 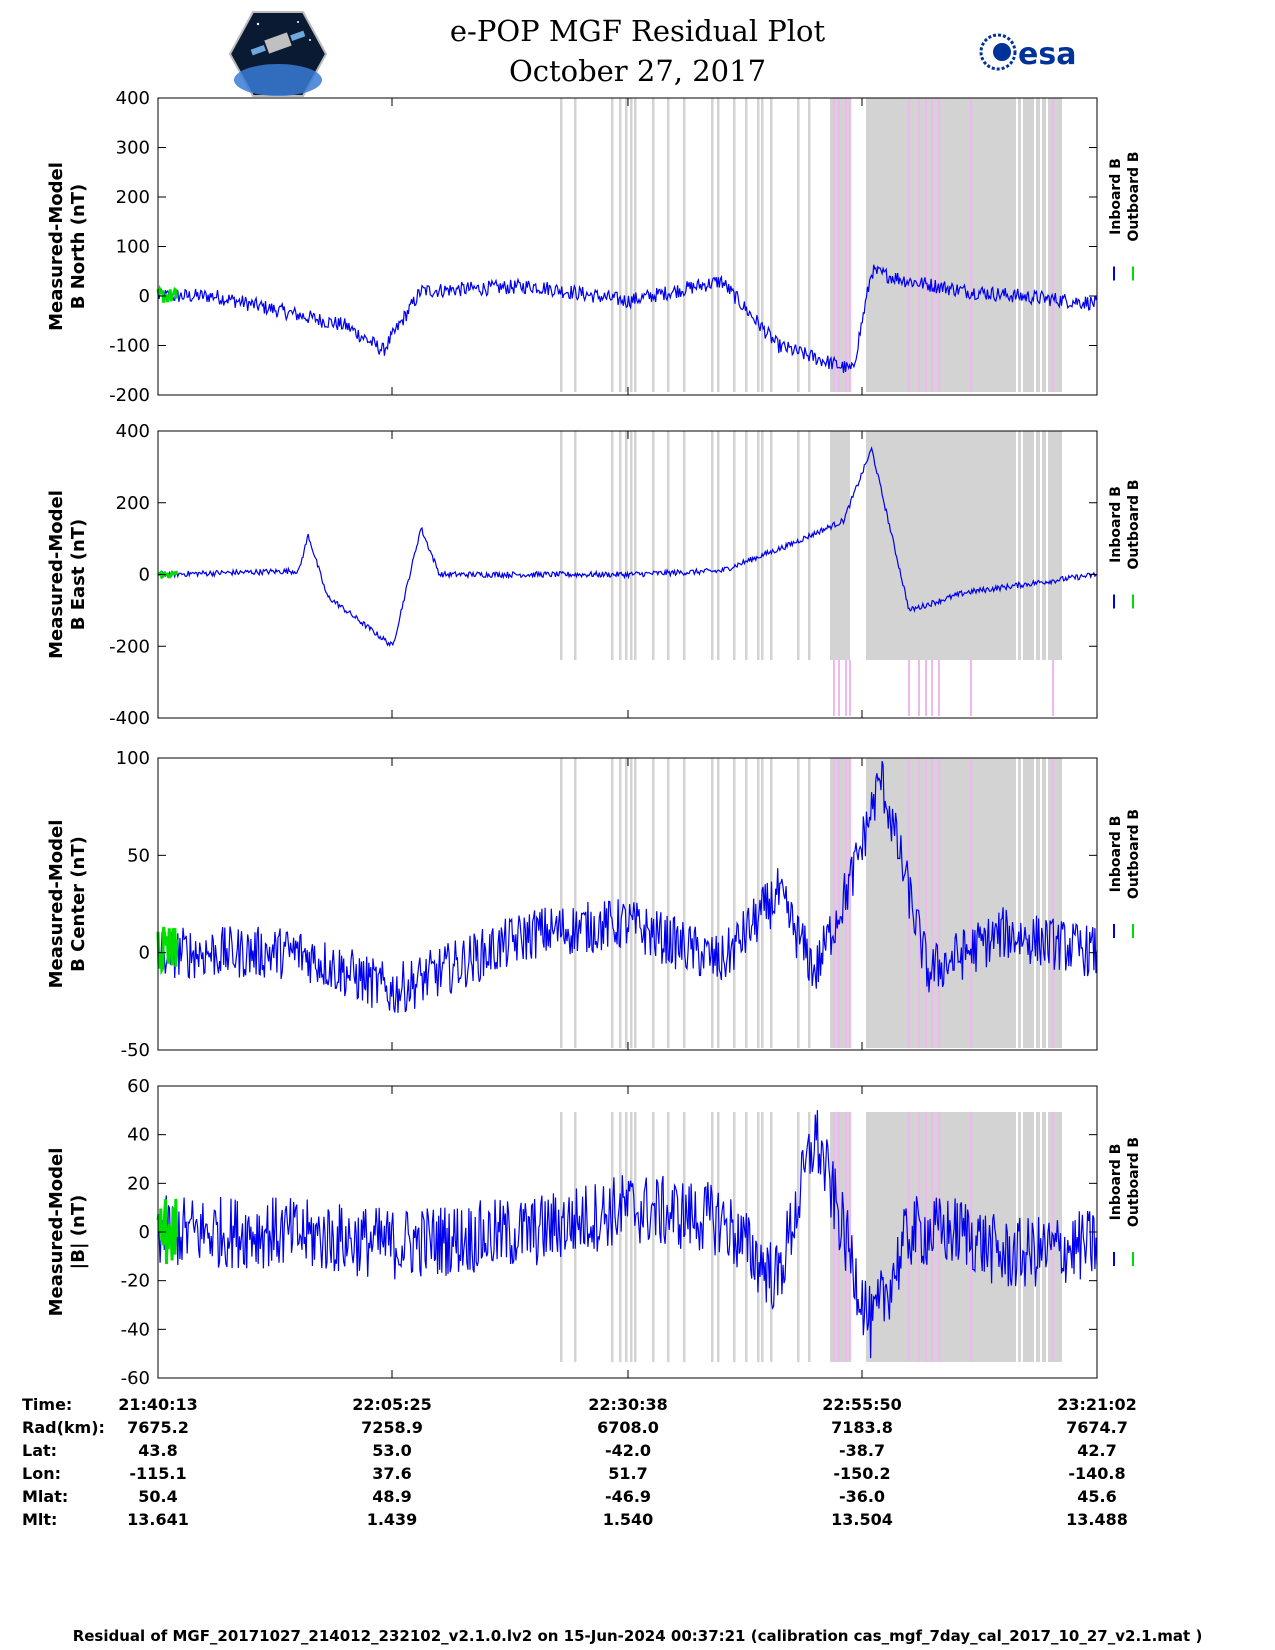 I want to click on esa-logo: esa, so click(x=1027, y=52).